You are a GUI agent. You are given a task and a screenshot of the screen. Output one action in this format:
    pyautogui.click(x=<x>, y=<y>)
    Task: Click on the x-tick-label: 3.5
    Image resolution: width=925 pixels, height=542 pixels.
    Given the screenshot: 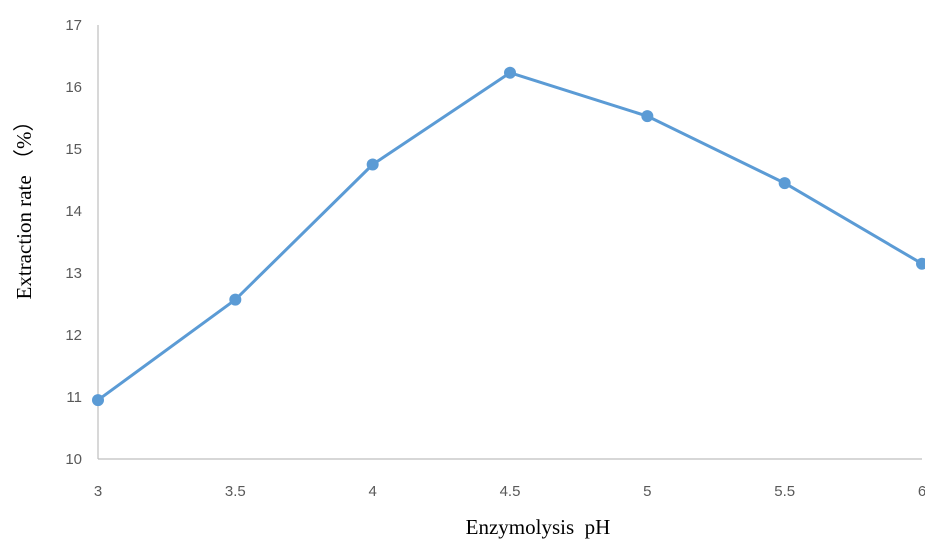 What is the action you would take?
    pyautogui.click(x=235, y=491)
    